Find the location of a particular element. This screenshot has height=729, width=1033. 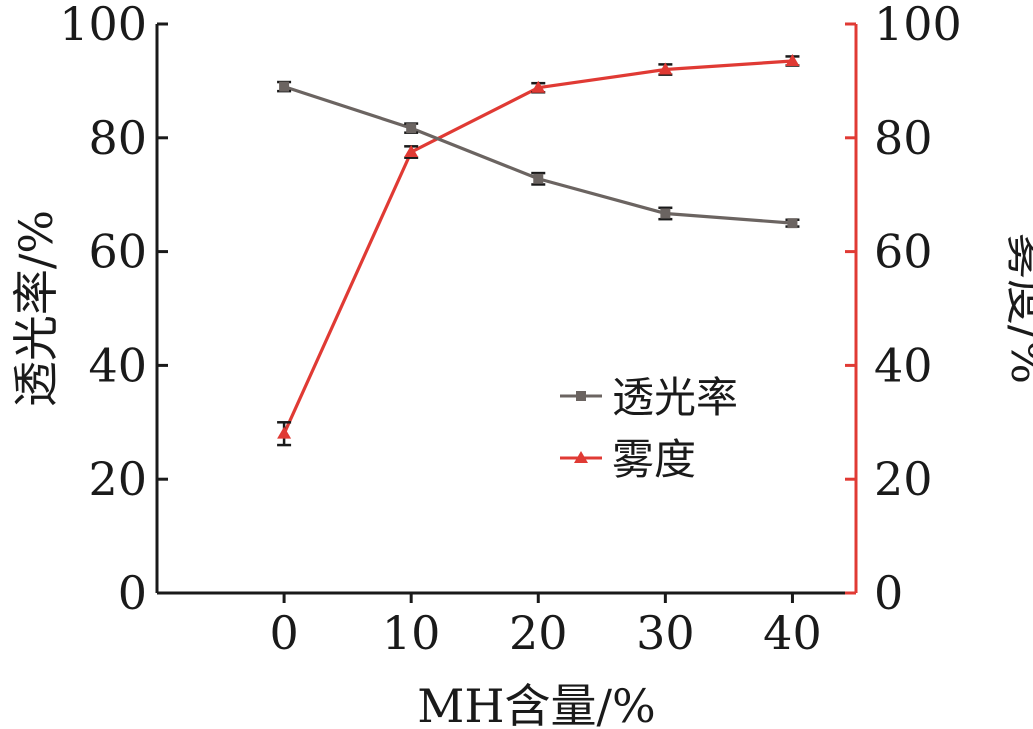

left-y-tick-label: 0 is located at coordinates (132, 593).